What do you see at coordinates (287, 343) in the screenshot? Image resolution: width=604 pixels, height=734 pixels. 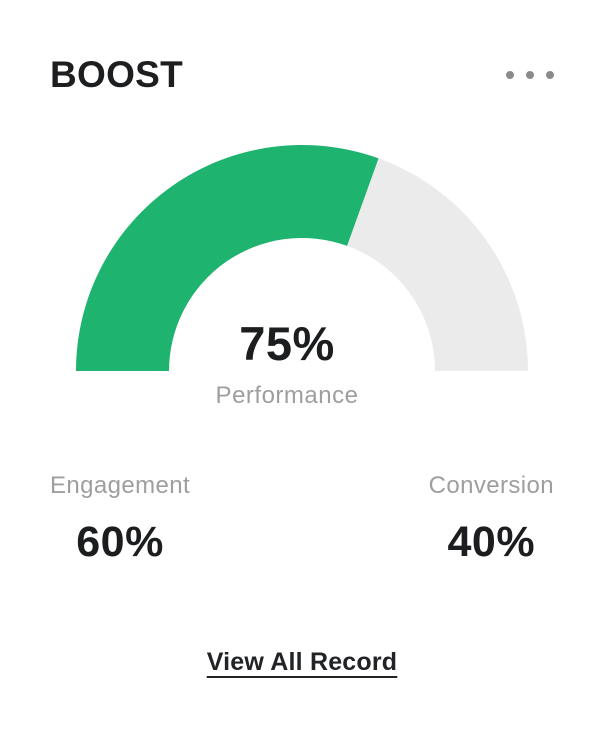 I see `gauge-value: 75%` at bounding box center [287, 343].